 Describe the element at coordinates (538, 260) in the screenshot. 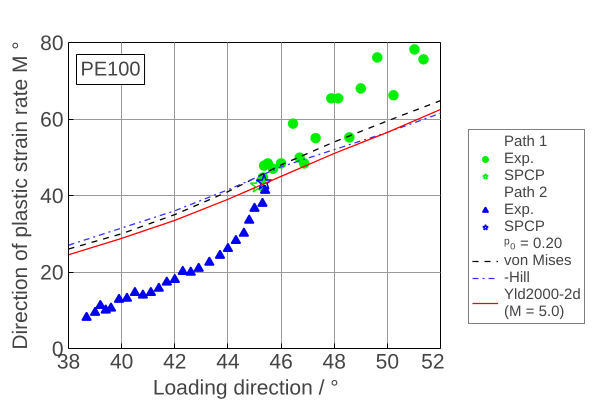

I see `legend-label: von Mises` at that location.